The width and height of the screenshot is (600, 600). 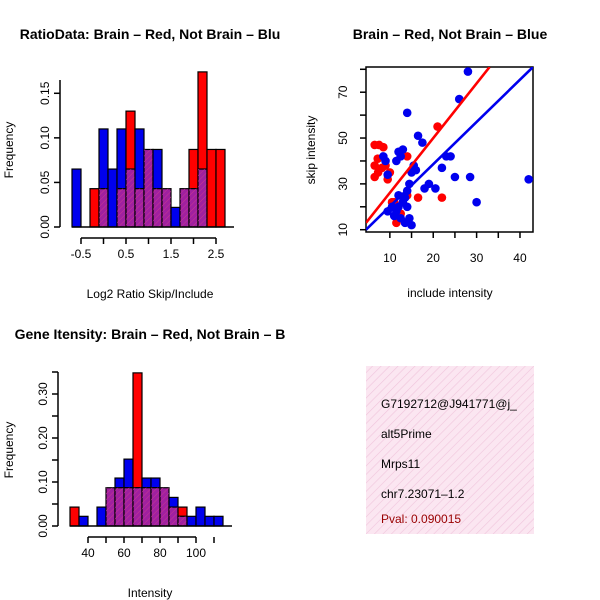 I want to click on brain-fit-line, so click(x=428, y=145).